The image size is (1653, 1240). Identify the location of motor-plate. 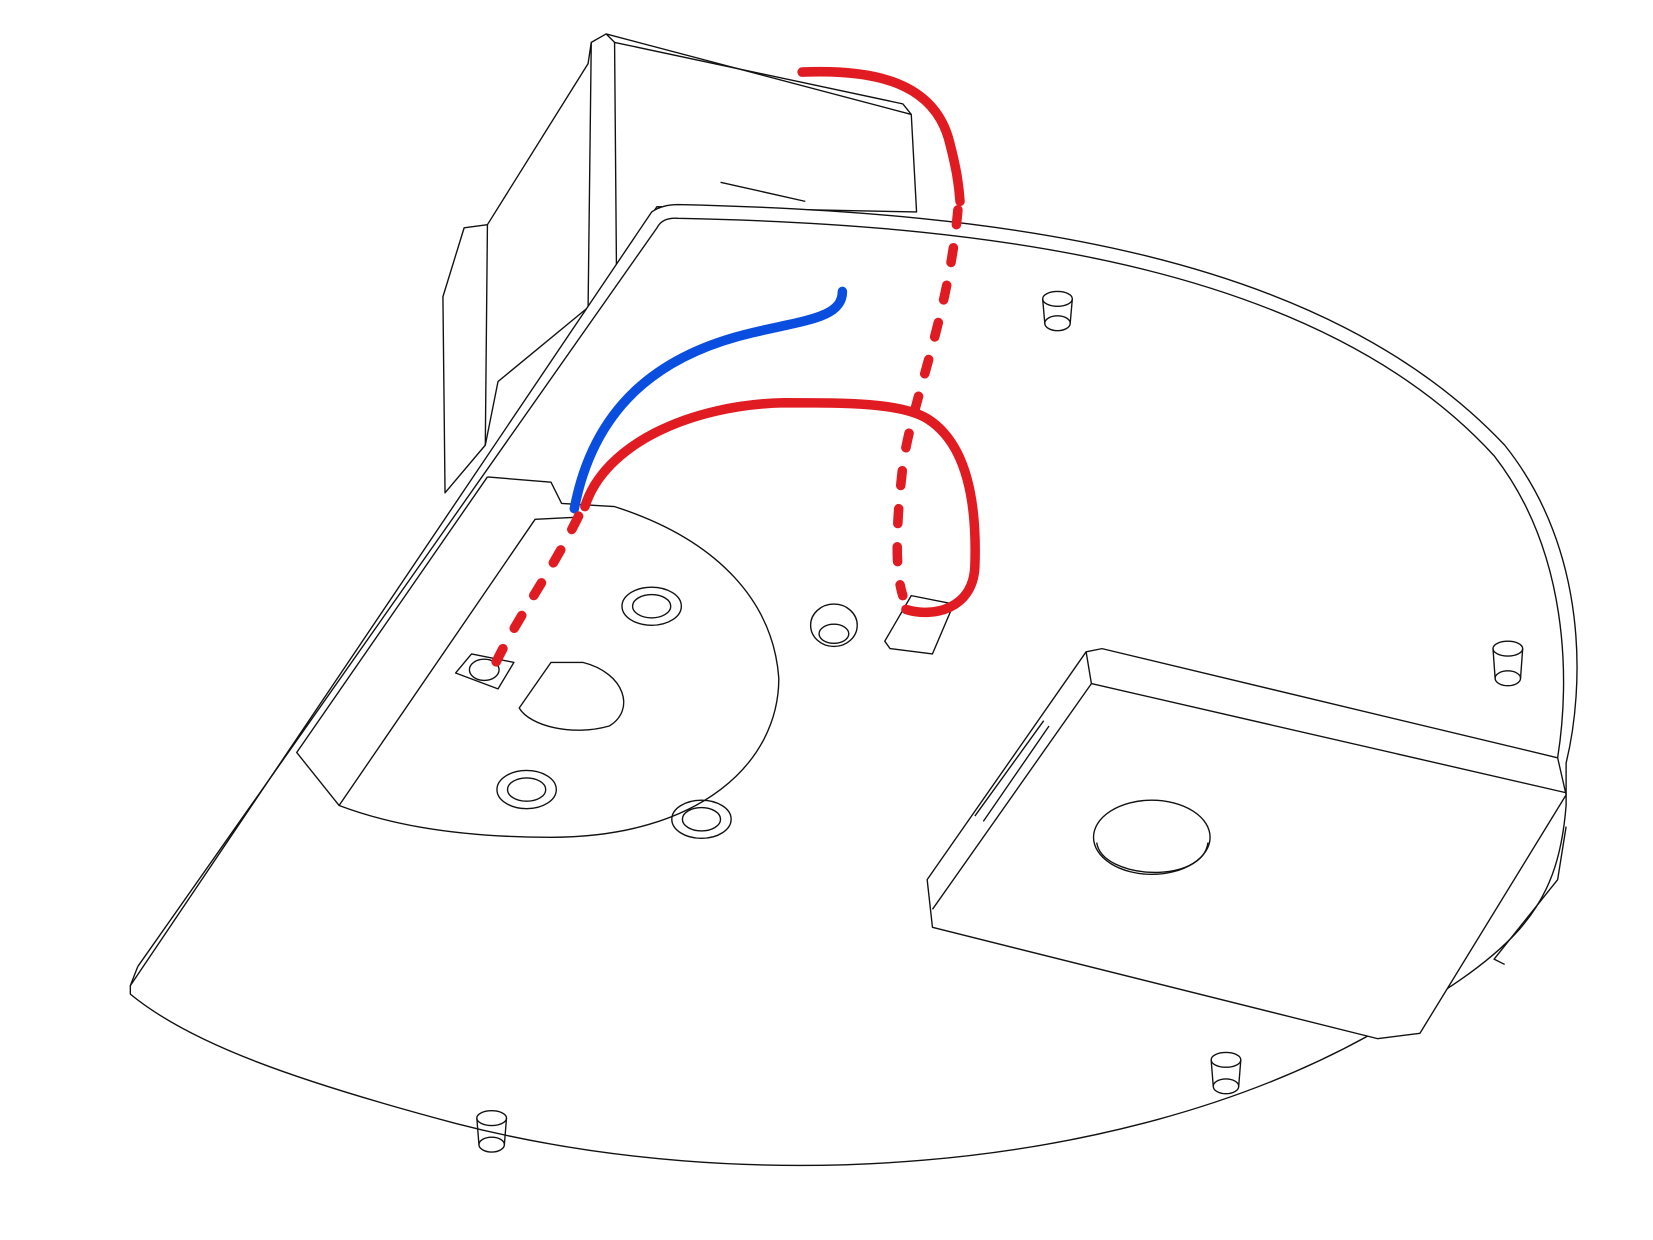
(1246, 843).